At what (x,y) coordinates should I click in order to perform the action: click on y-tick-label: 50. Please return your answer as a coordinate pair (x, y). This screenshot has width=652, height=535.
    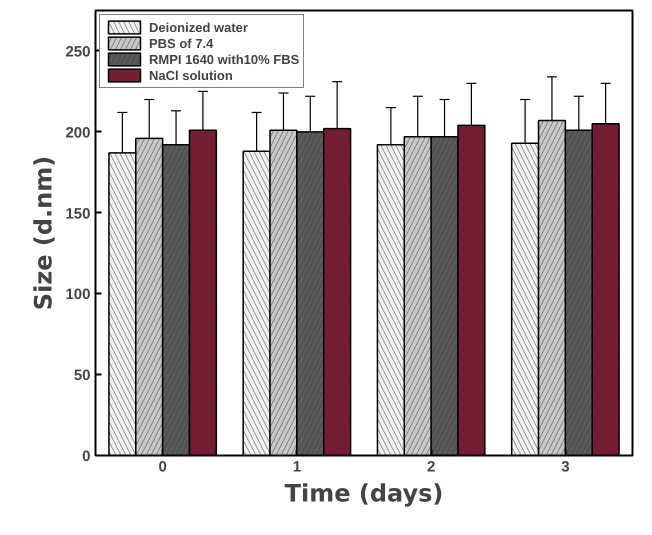
    Looking at the image, I should click on (82, 375).